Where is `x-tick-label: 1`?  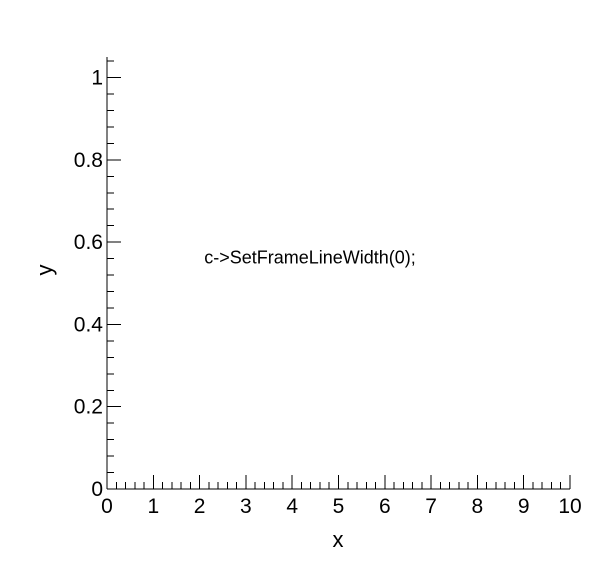
x-tick-label: 1 is located at coordinates (153, 506).